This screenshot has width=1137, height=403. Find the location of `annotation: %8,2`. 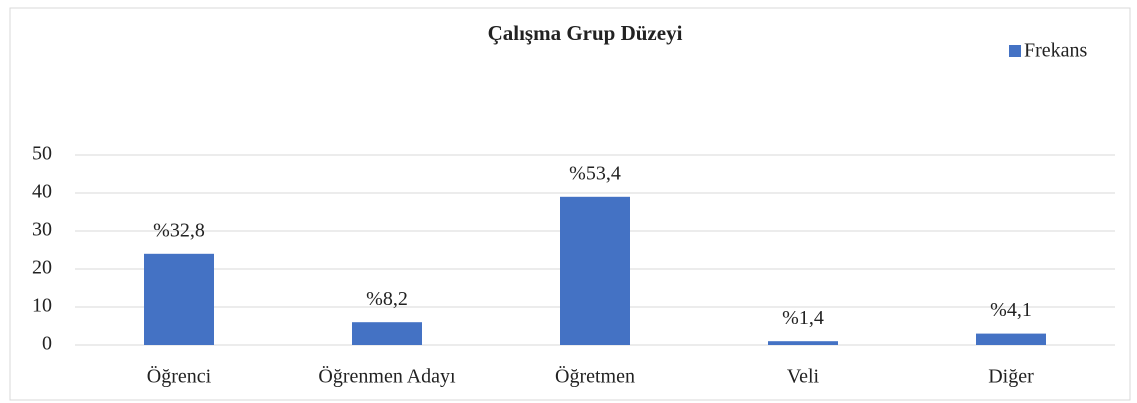

annotation: %8,2 is located at coordinates (387, 299).